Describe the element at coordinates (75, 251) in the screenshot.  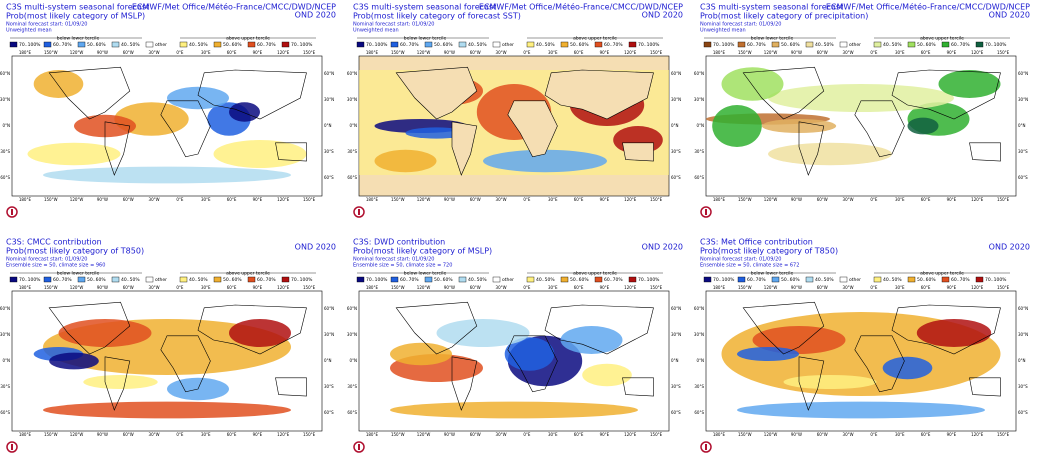
I see `panel-line: Prob(most likely category of T850)` at that location.